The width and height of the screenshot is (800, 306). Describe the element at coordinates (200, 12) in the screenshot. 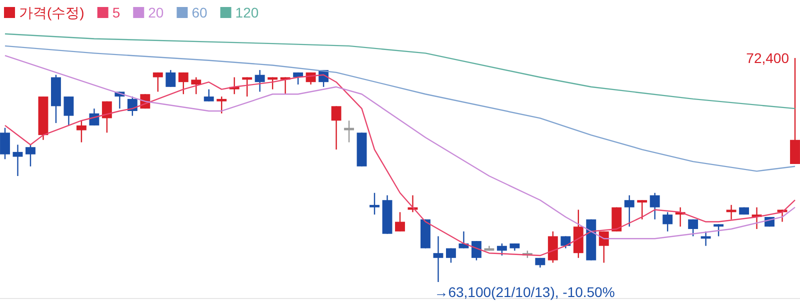

I see `legend-label: 60` at that location.